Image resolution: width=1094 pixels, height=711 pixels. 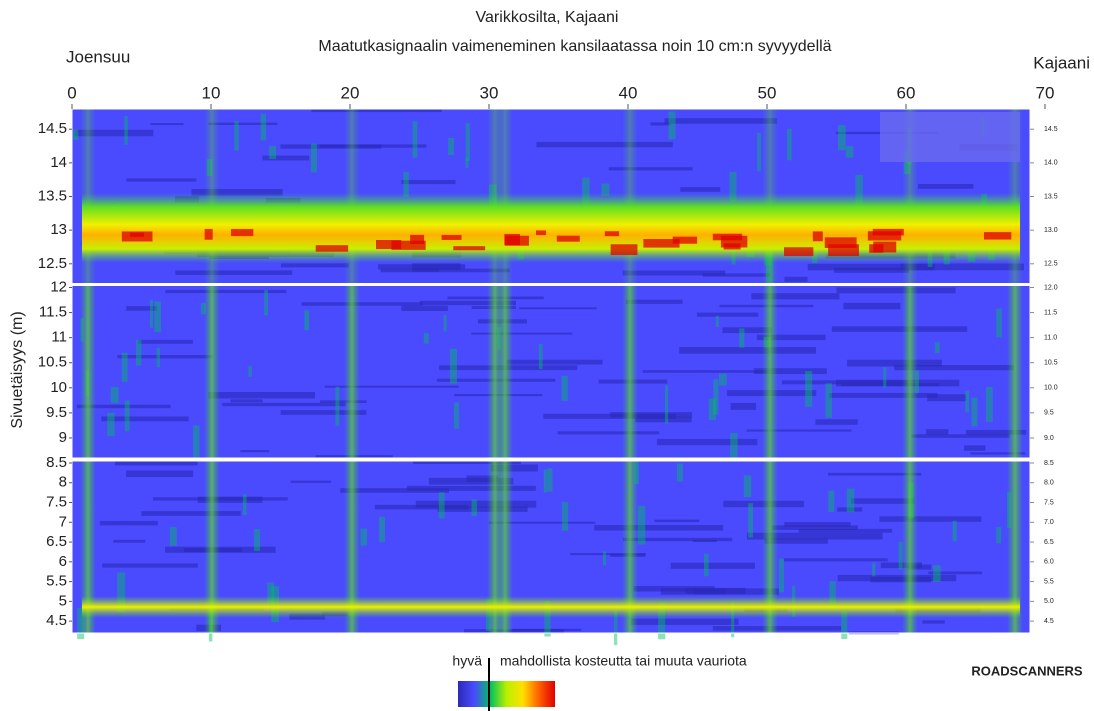 I want to click on y2-tick-label: 8.5, so click(x=1049, y=463).